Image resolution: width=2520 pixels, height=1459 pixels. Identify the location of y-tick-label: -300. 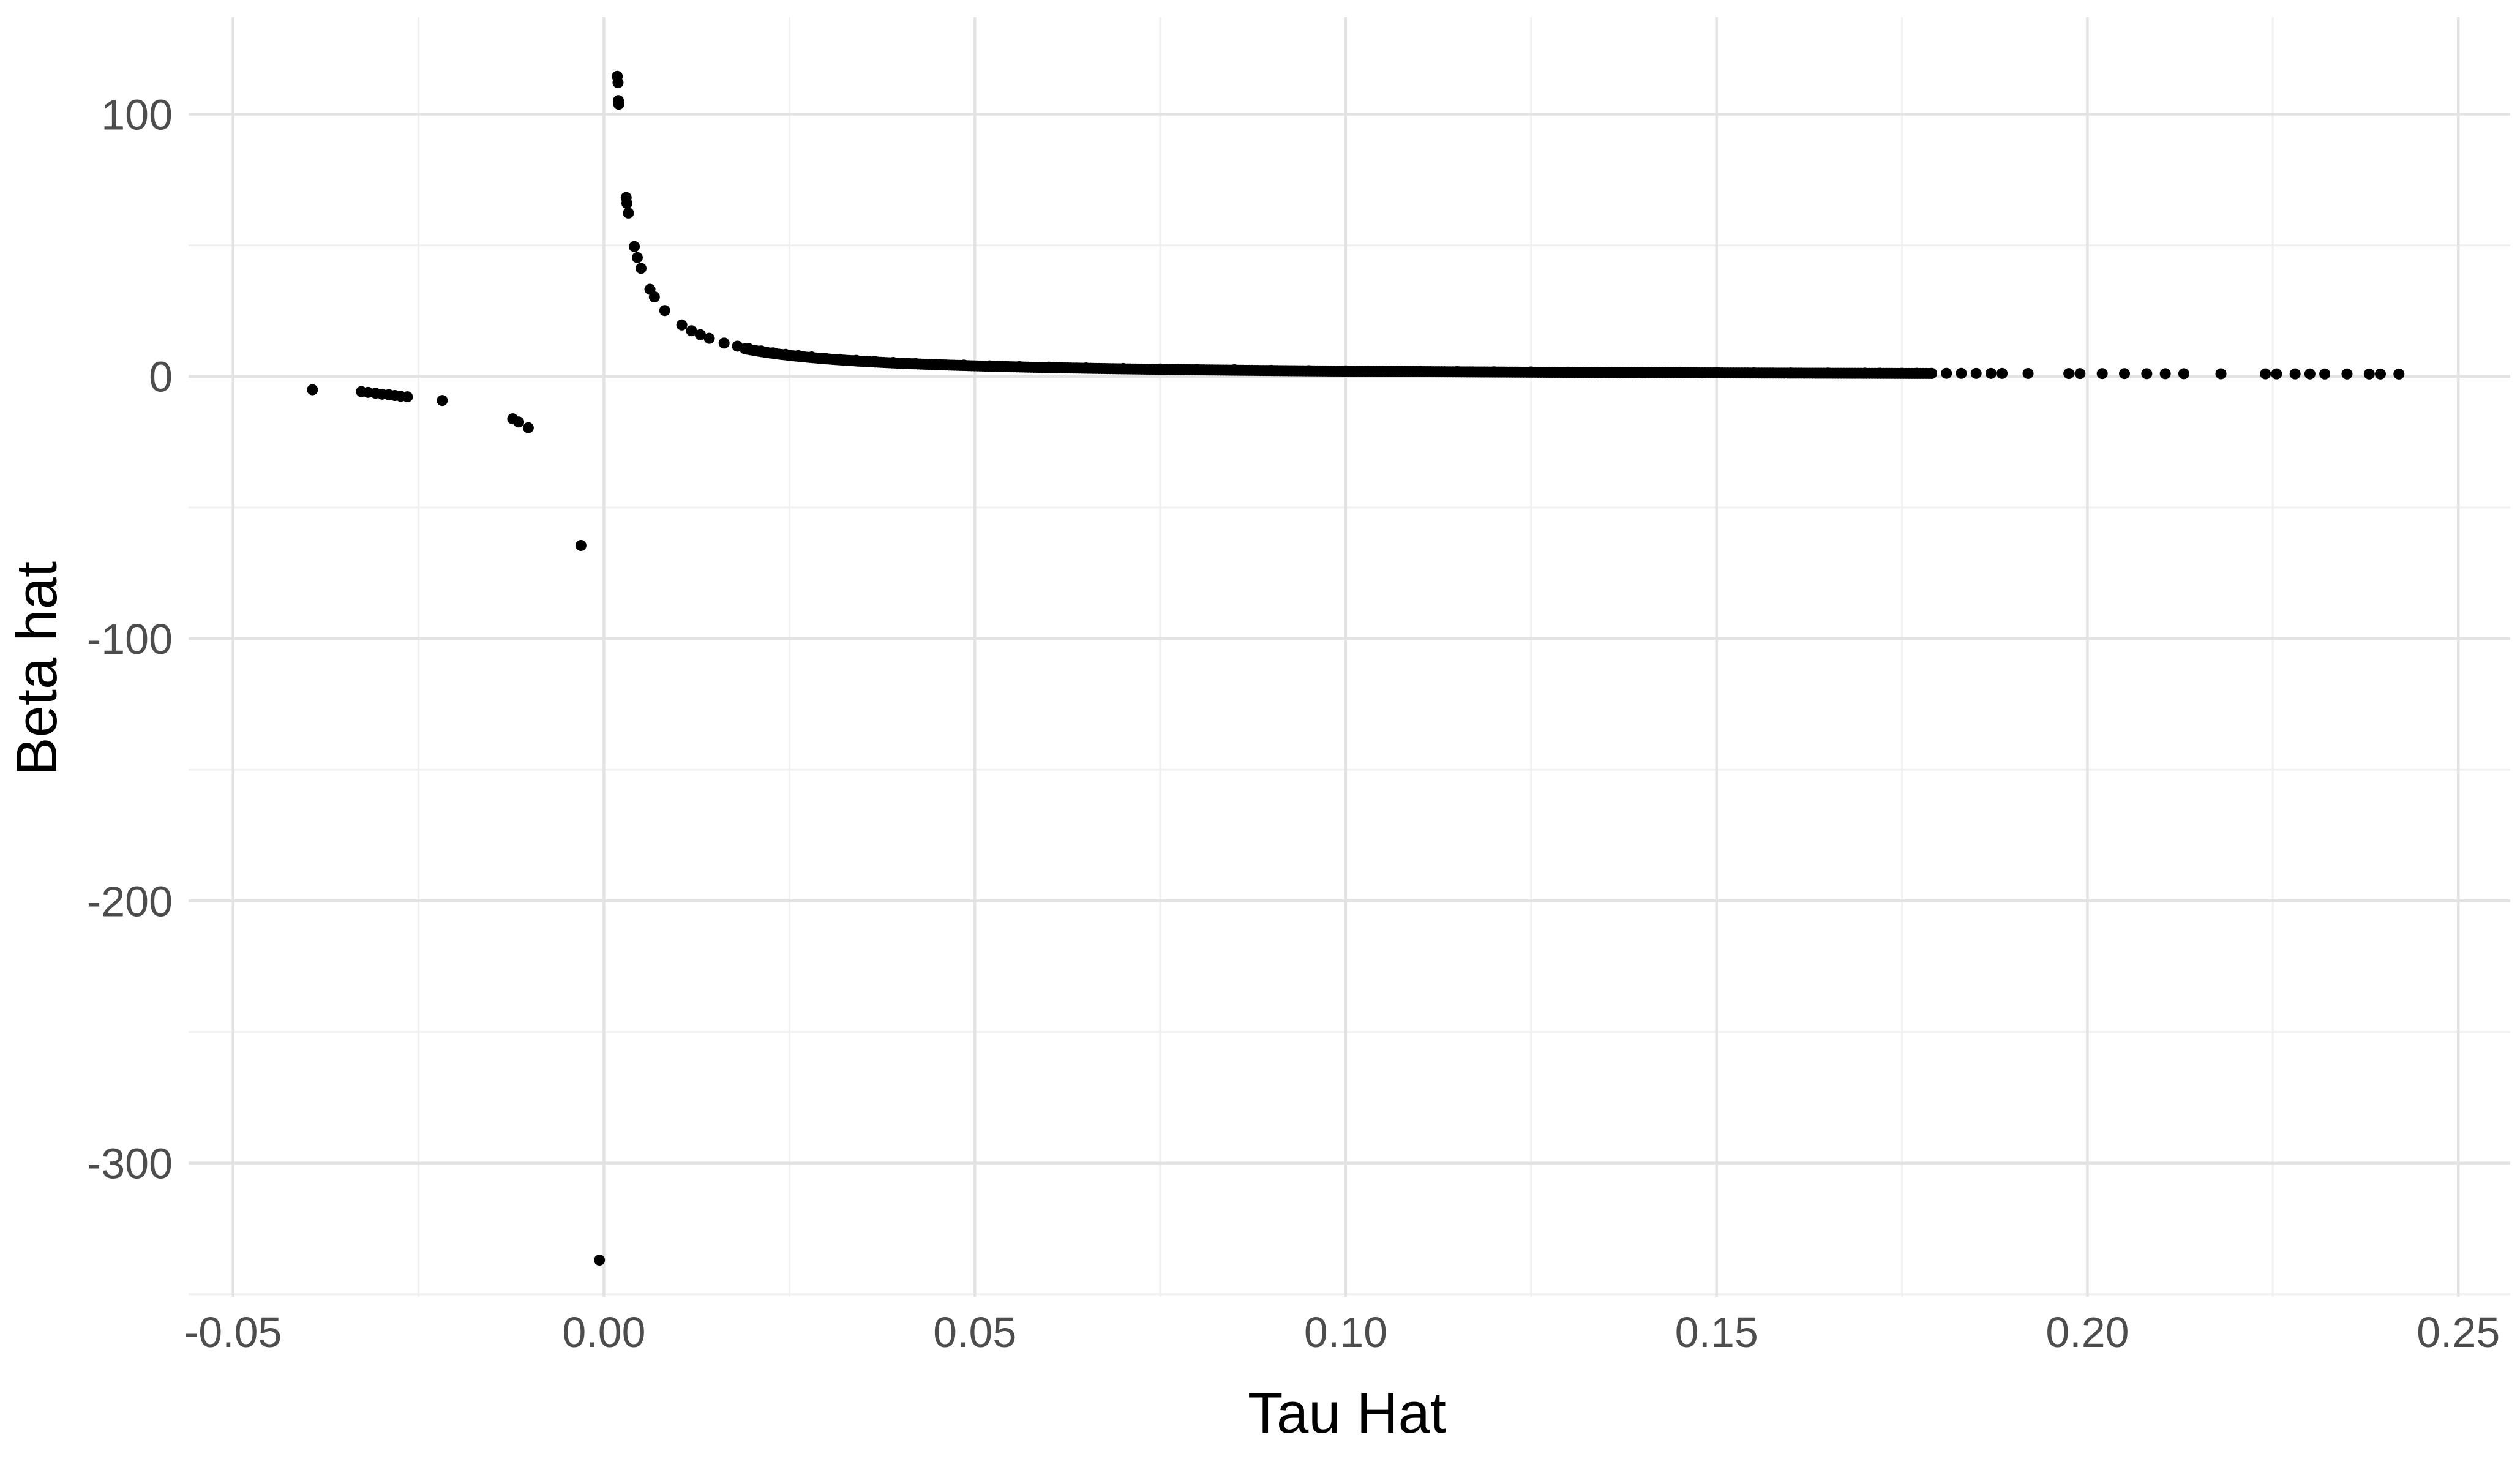
(130, 1164).